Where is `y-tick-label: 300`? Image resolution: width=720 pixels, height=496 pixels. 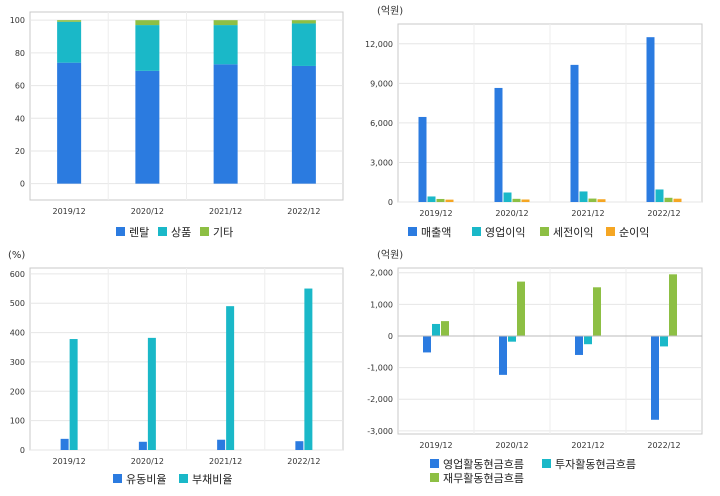
y-tick-label: 300 is located at coordinates (17, 362).